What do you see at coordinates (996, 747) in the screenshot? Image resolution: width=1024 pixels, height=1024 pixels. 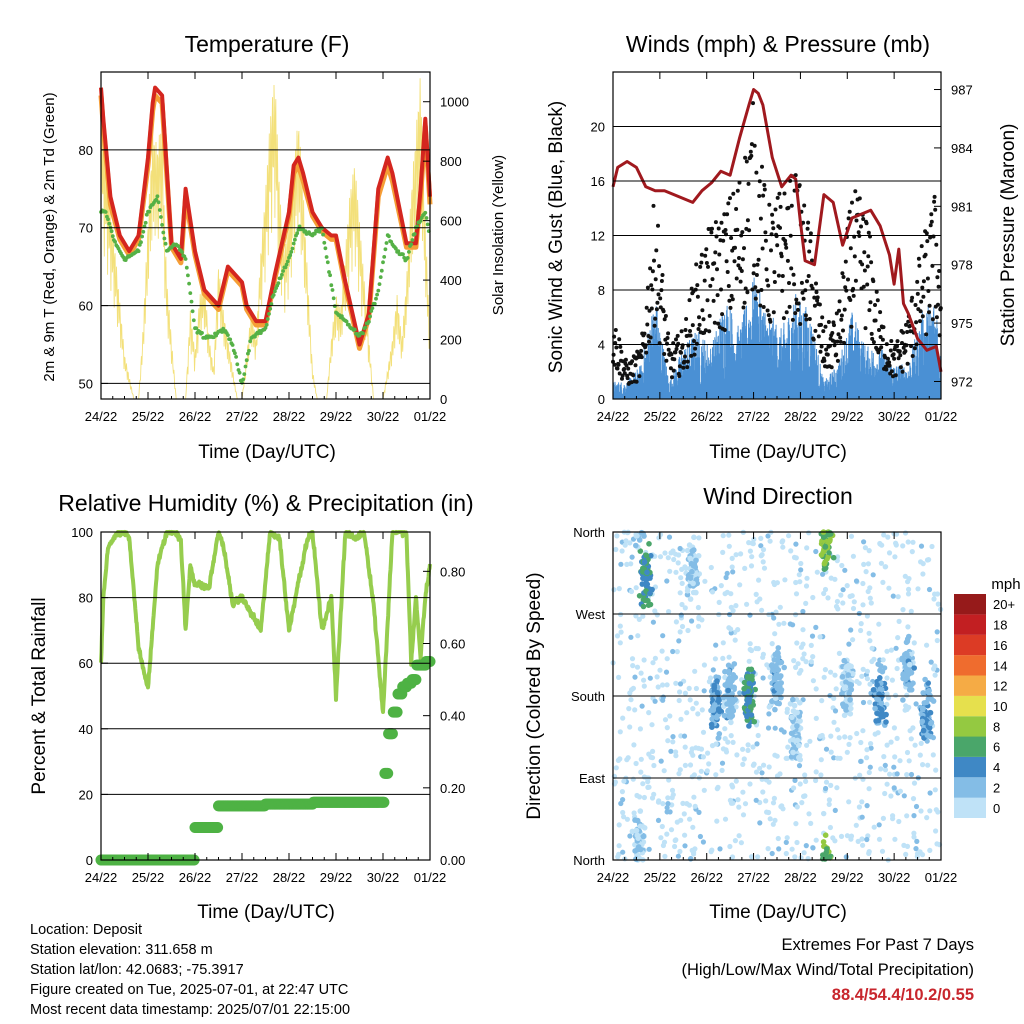 I see `legend-label: 6` at bounding box center [996, 747].